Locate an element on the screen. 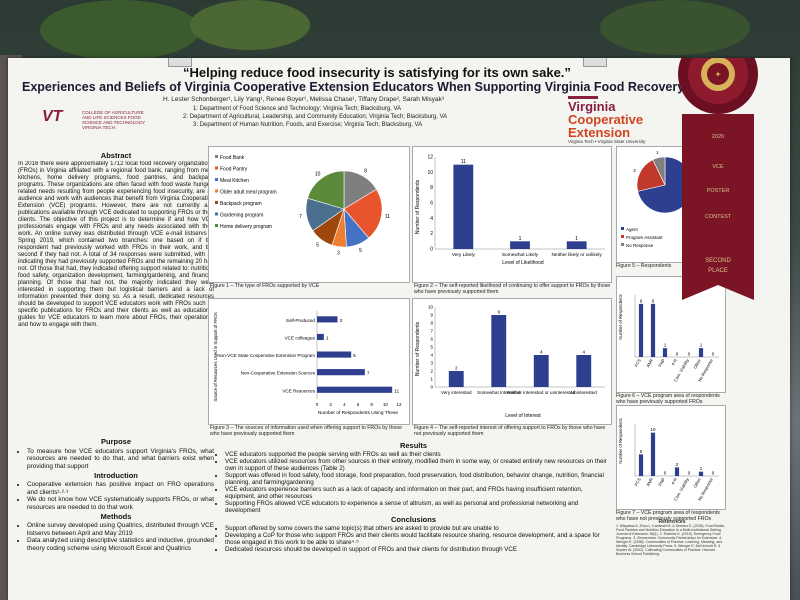 This screenshot has height=600, width=800. x-tick-label: 0 is located at coordinates (317, 404).